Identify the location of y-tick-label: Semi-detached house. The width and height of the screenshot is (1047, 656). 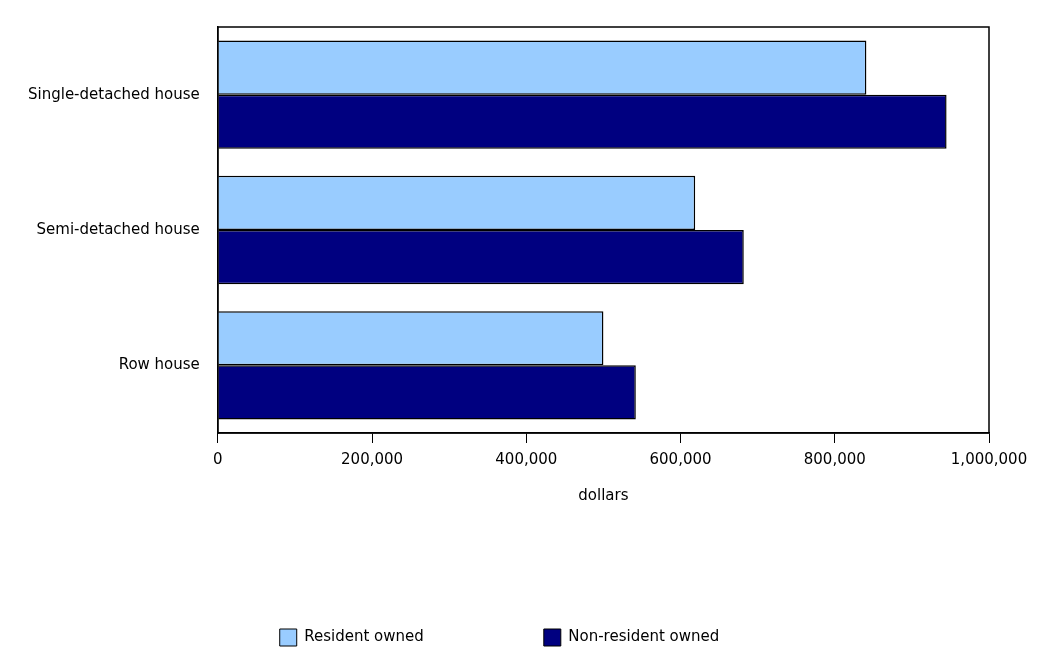
(118, 228).